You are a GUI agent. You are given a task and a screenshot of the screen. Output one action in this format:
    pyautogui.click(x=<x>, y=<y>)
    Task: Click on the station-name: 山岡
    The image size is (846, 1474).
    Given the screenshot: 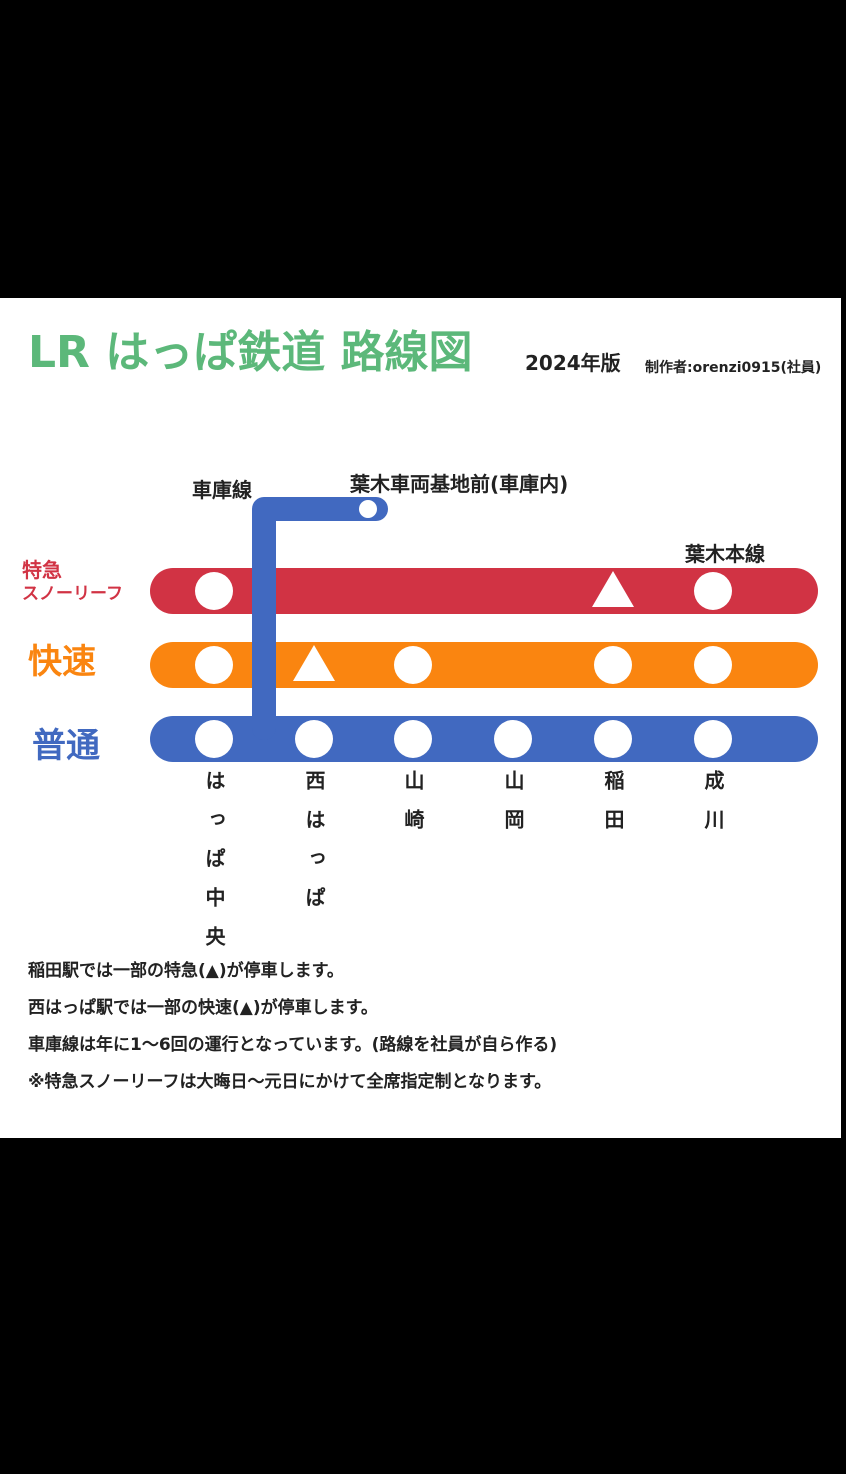 What is the action you would take?
    pyautogui.click(x=513, y=809)
    